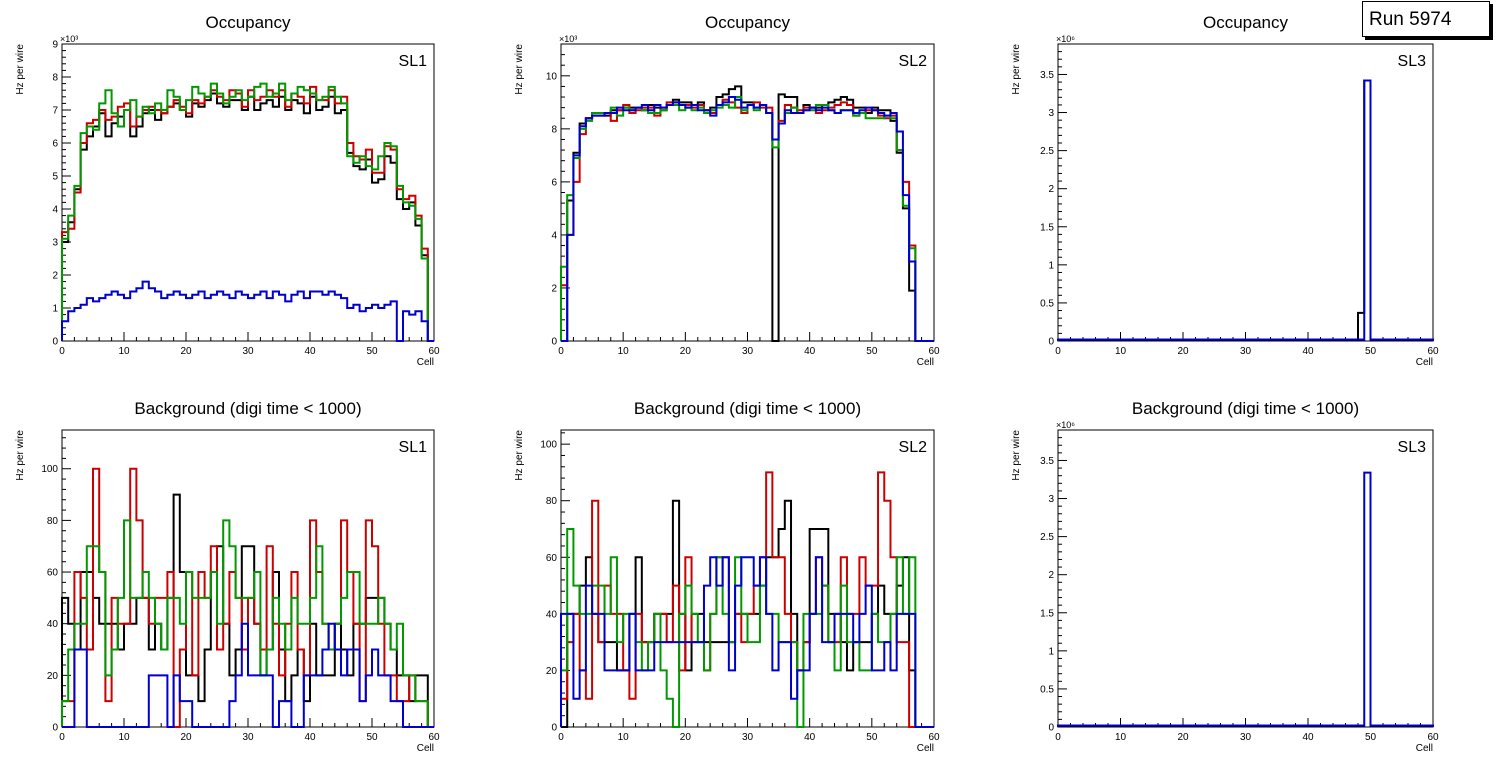 The image size is (1496, 772). Describe the element at coordinates (53, 521) in the screenshot. I see `y-tick-label: 80` at that location.